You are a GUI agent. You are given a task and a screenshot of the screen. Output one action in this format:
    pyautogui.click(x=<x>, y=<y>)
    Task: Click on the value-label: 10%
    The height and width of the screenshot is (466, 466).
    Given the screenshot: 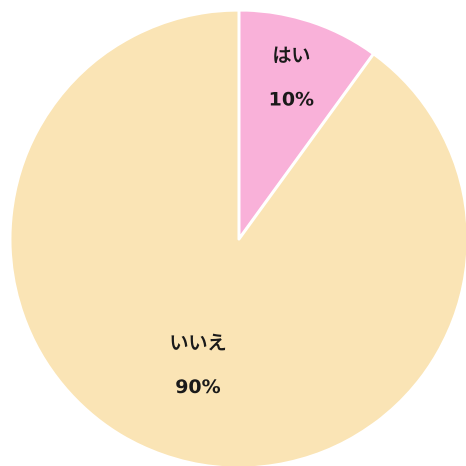 What is the action you would take?
    pyautogui.click(x=291, y=99)
    